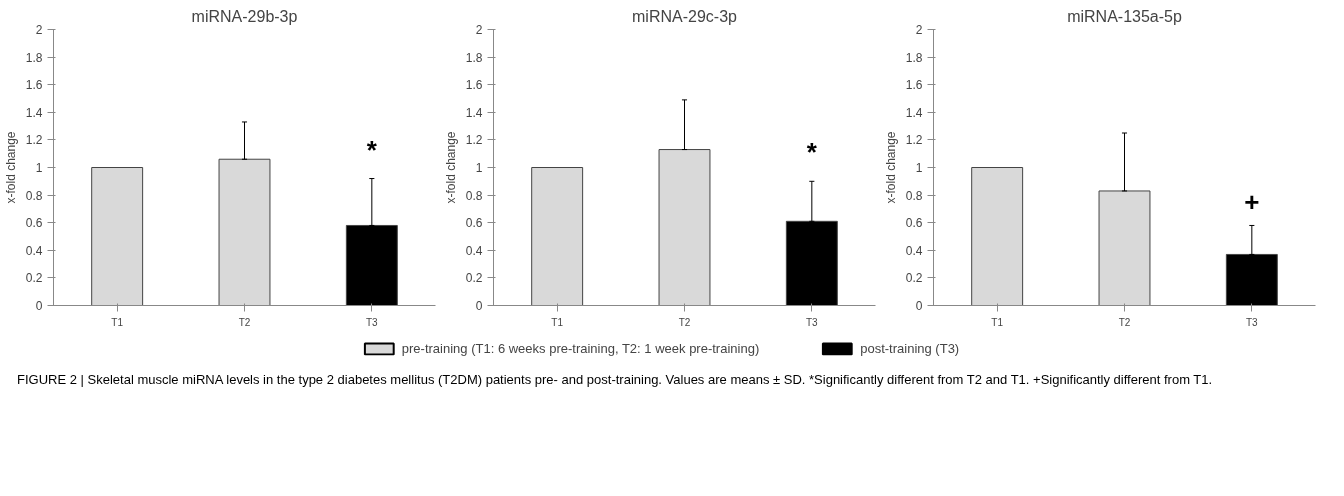  I want to click on chart-title: miRNA-135a-5p, so click(1124, 16).